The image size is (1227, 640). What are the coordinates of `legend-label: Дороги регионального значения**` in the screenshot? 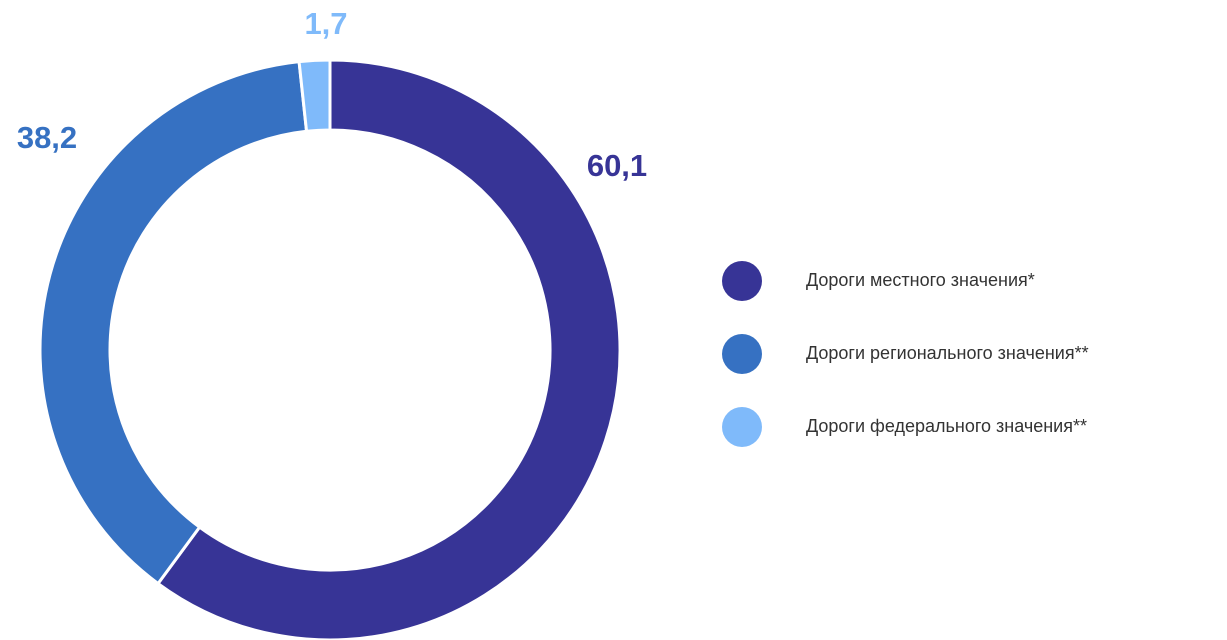 It's located at (947, 353).